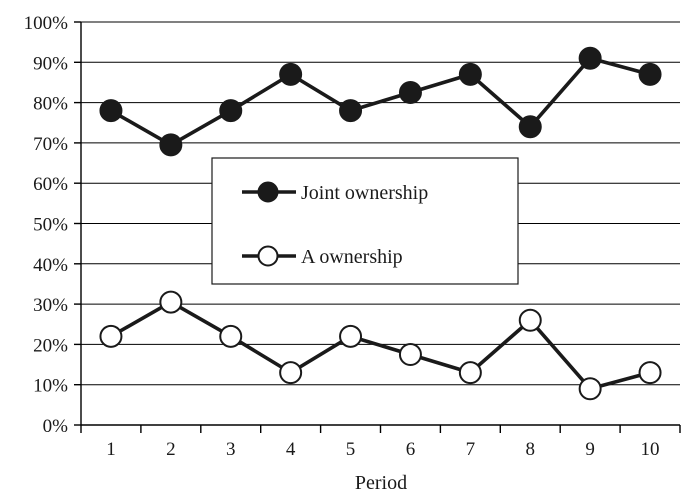  What do you see at coordinates (50, 305) in the screenshot?
I see `y-tick-label: 30%` at bounding box center [50, 305].